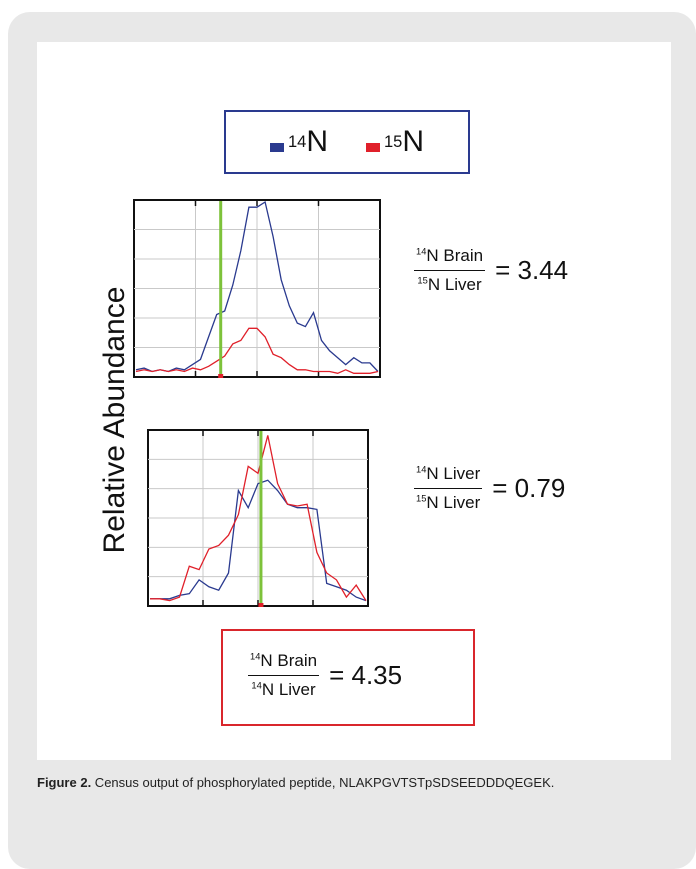 This screenshot has height=869, width=696. Describe the element at coordinates (276, 147) in the screenshot. I see `legend-swatch-14n` at that location.